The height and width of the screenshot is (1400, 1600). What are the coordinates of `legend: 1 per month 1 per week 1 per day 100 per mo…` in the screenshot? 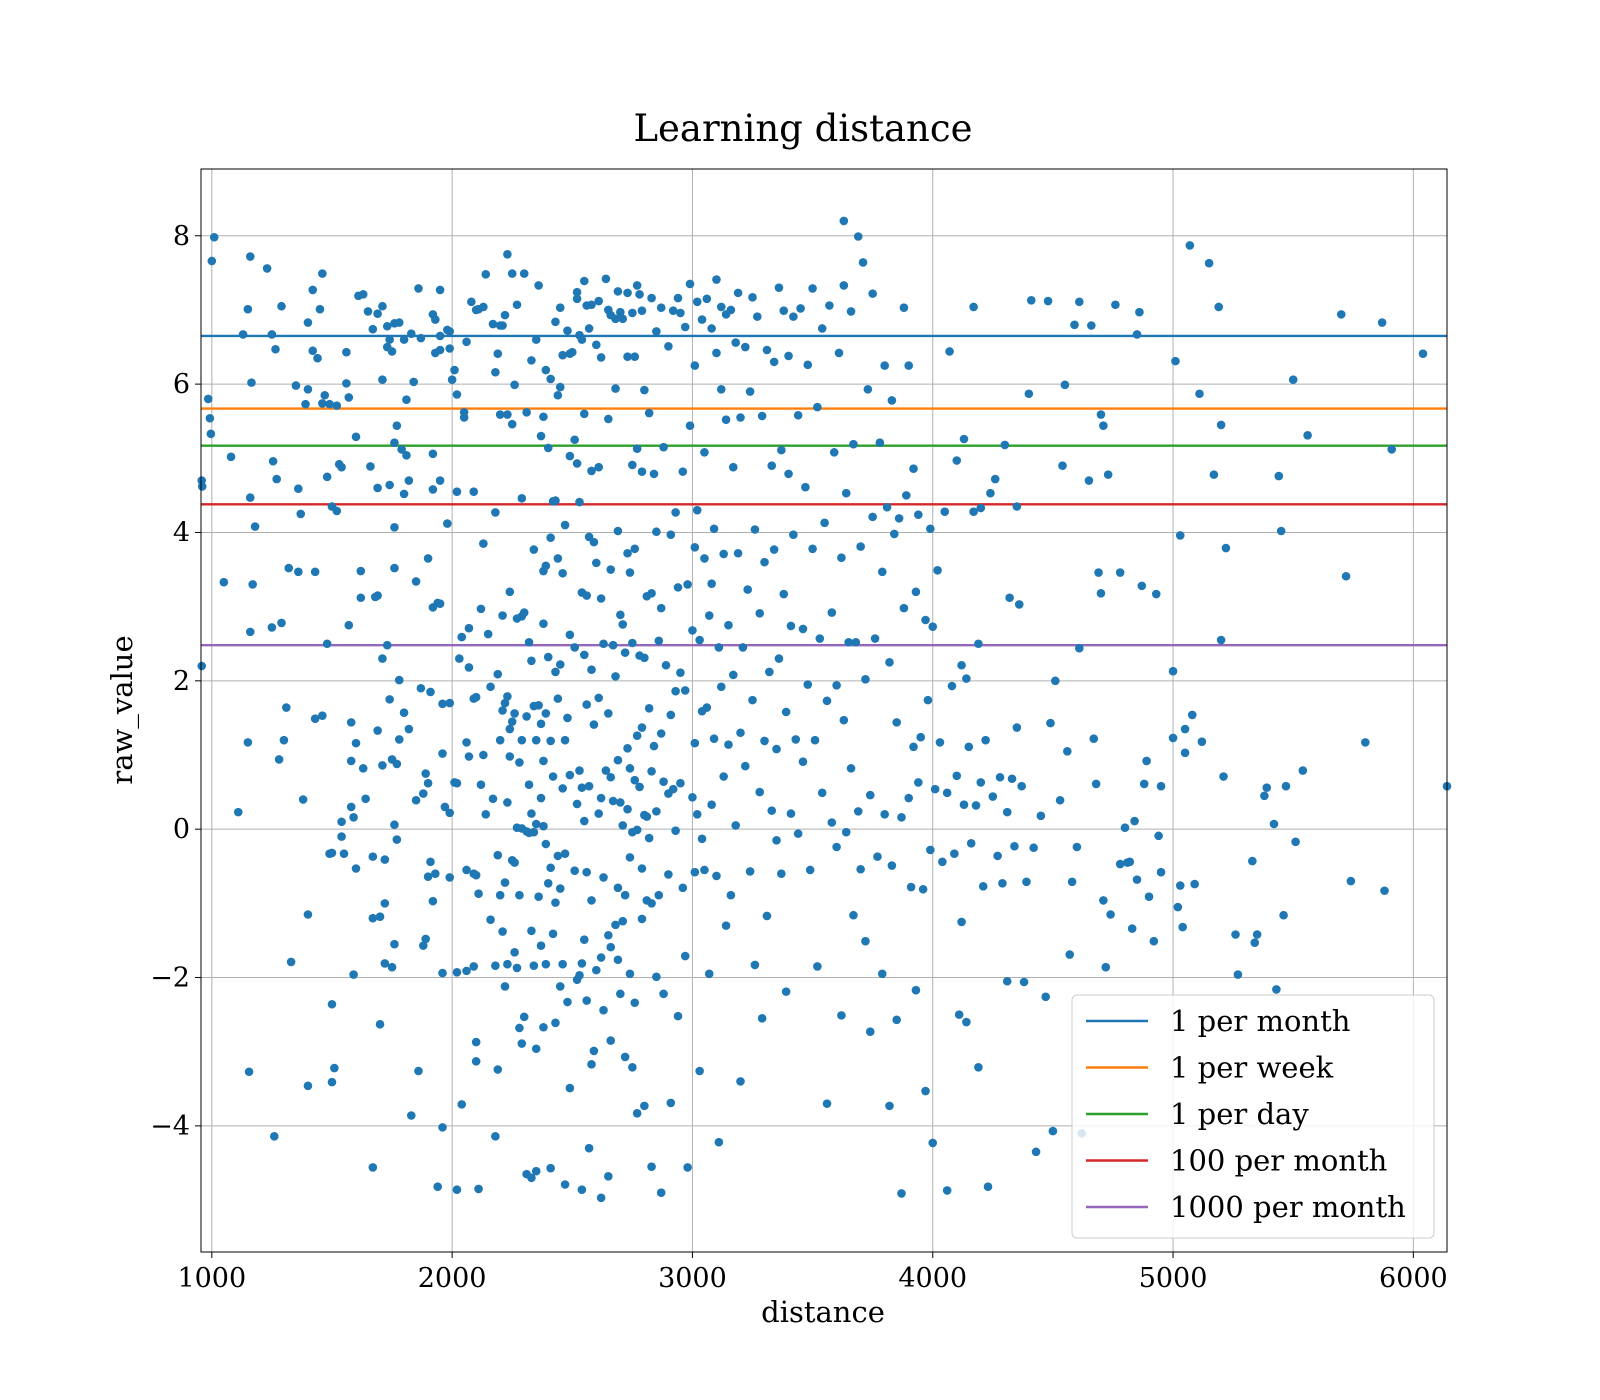 It's located at (1253, 1116).